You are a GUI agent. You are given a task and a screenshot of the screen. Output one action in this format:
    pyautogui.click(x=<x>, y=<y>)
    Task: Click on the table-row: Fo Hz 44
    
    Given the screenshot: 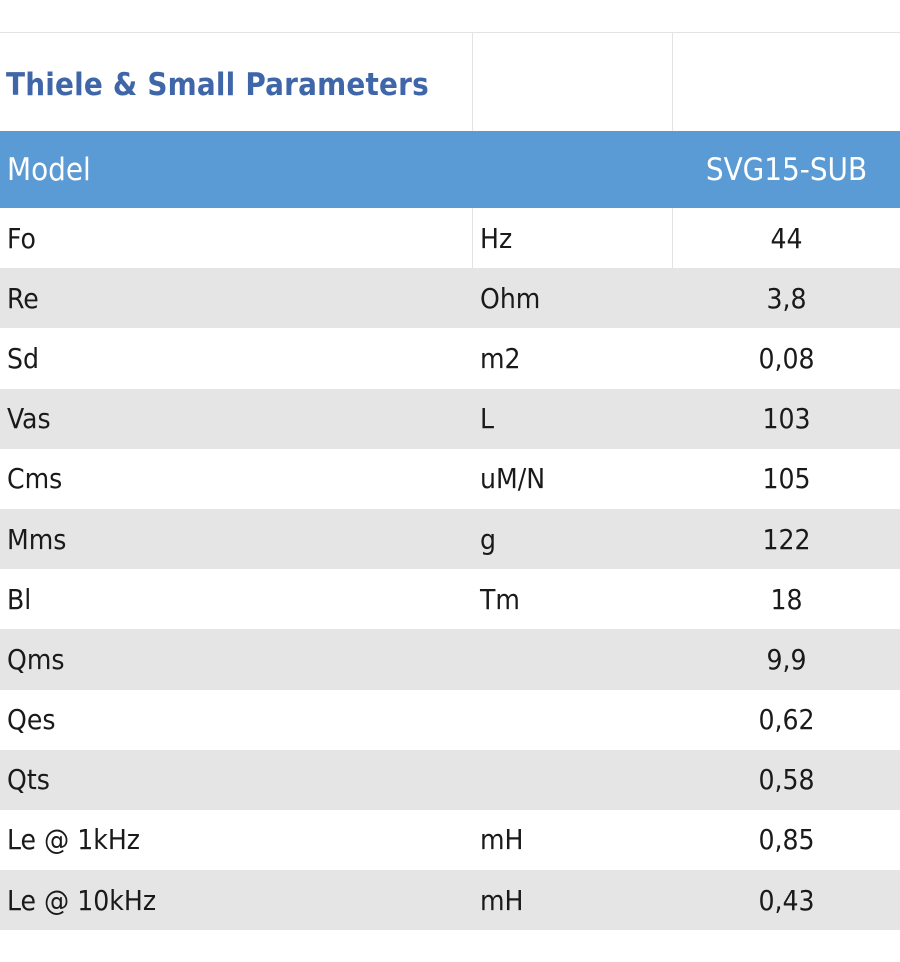 What is the action you would take?
    pyautogui.click(x=450, y=238)
    